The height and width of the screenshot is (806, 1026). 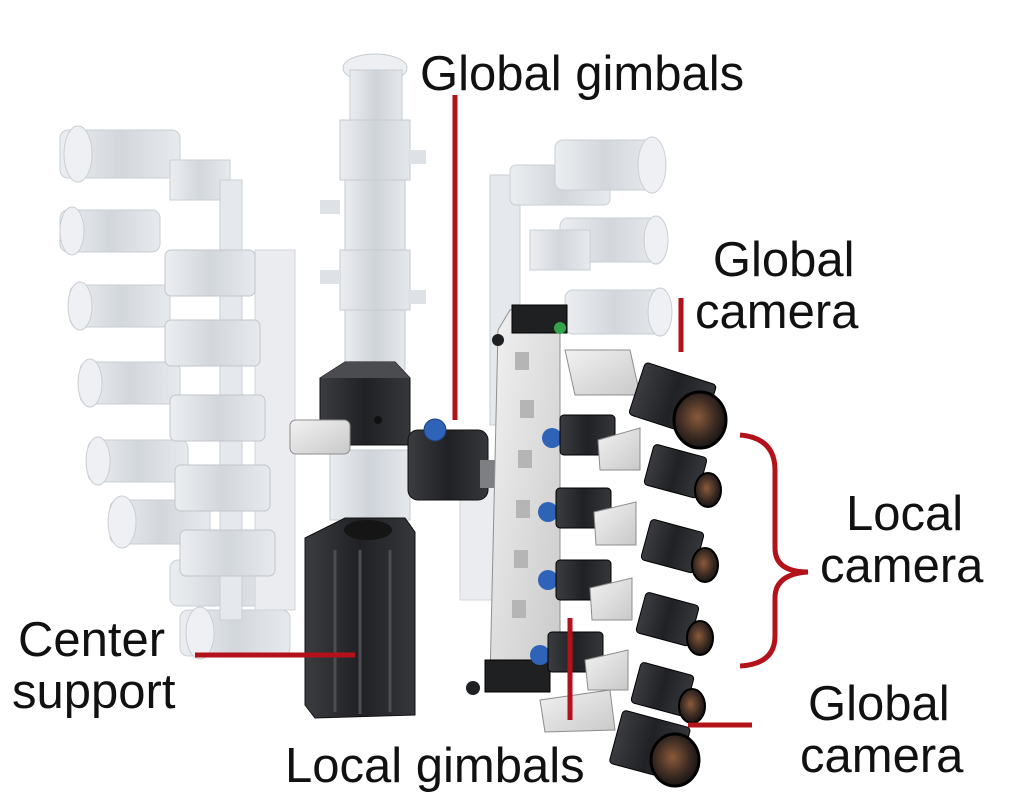 What do you see at coordinates (582, 74) in the screenshot?
I see `label-global-gimbals: Global gimbals` at bounding box center [582, 74].